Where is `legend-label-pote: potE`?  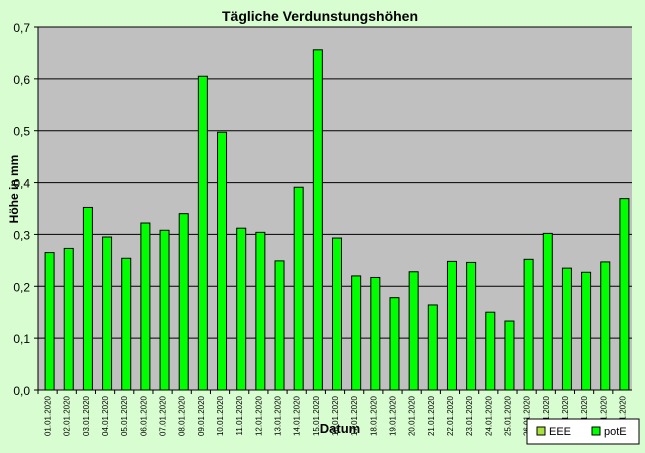
legend-label-pote: potE is located at coordinates (615, 432).